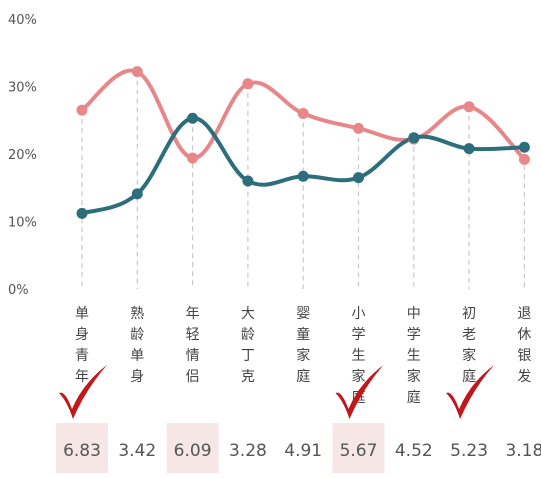 The width and height of the screenshot is (541, 478). I want to click on score-row: 6.83 3.42 6.09 3.28 4.91 5.67 4.52 5.23 3.18, so click(302, 451).